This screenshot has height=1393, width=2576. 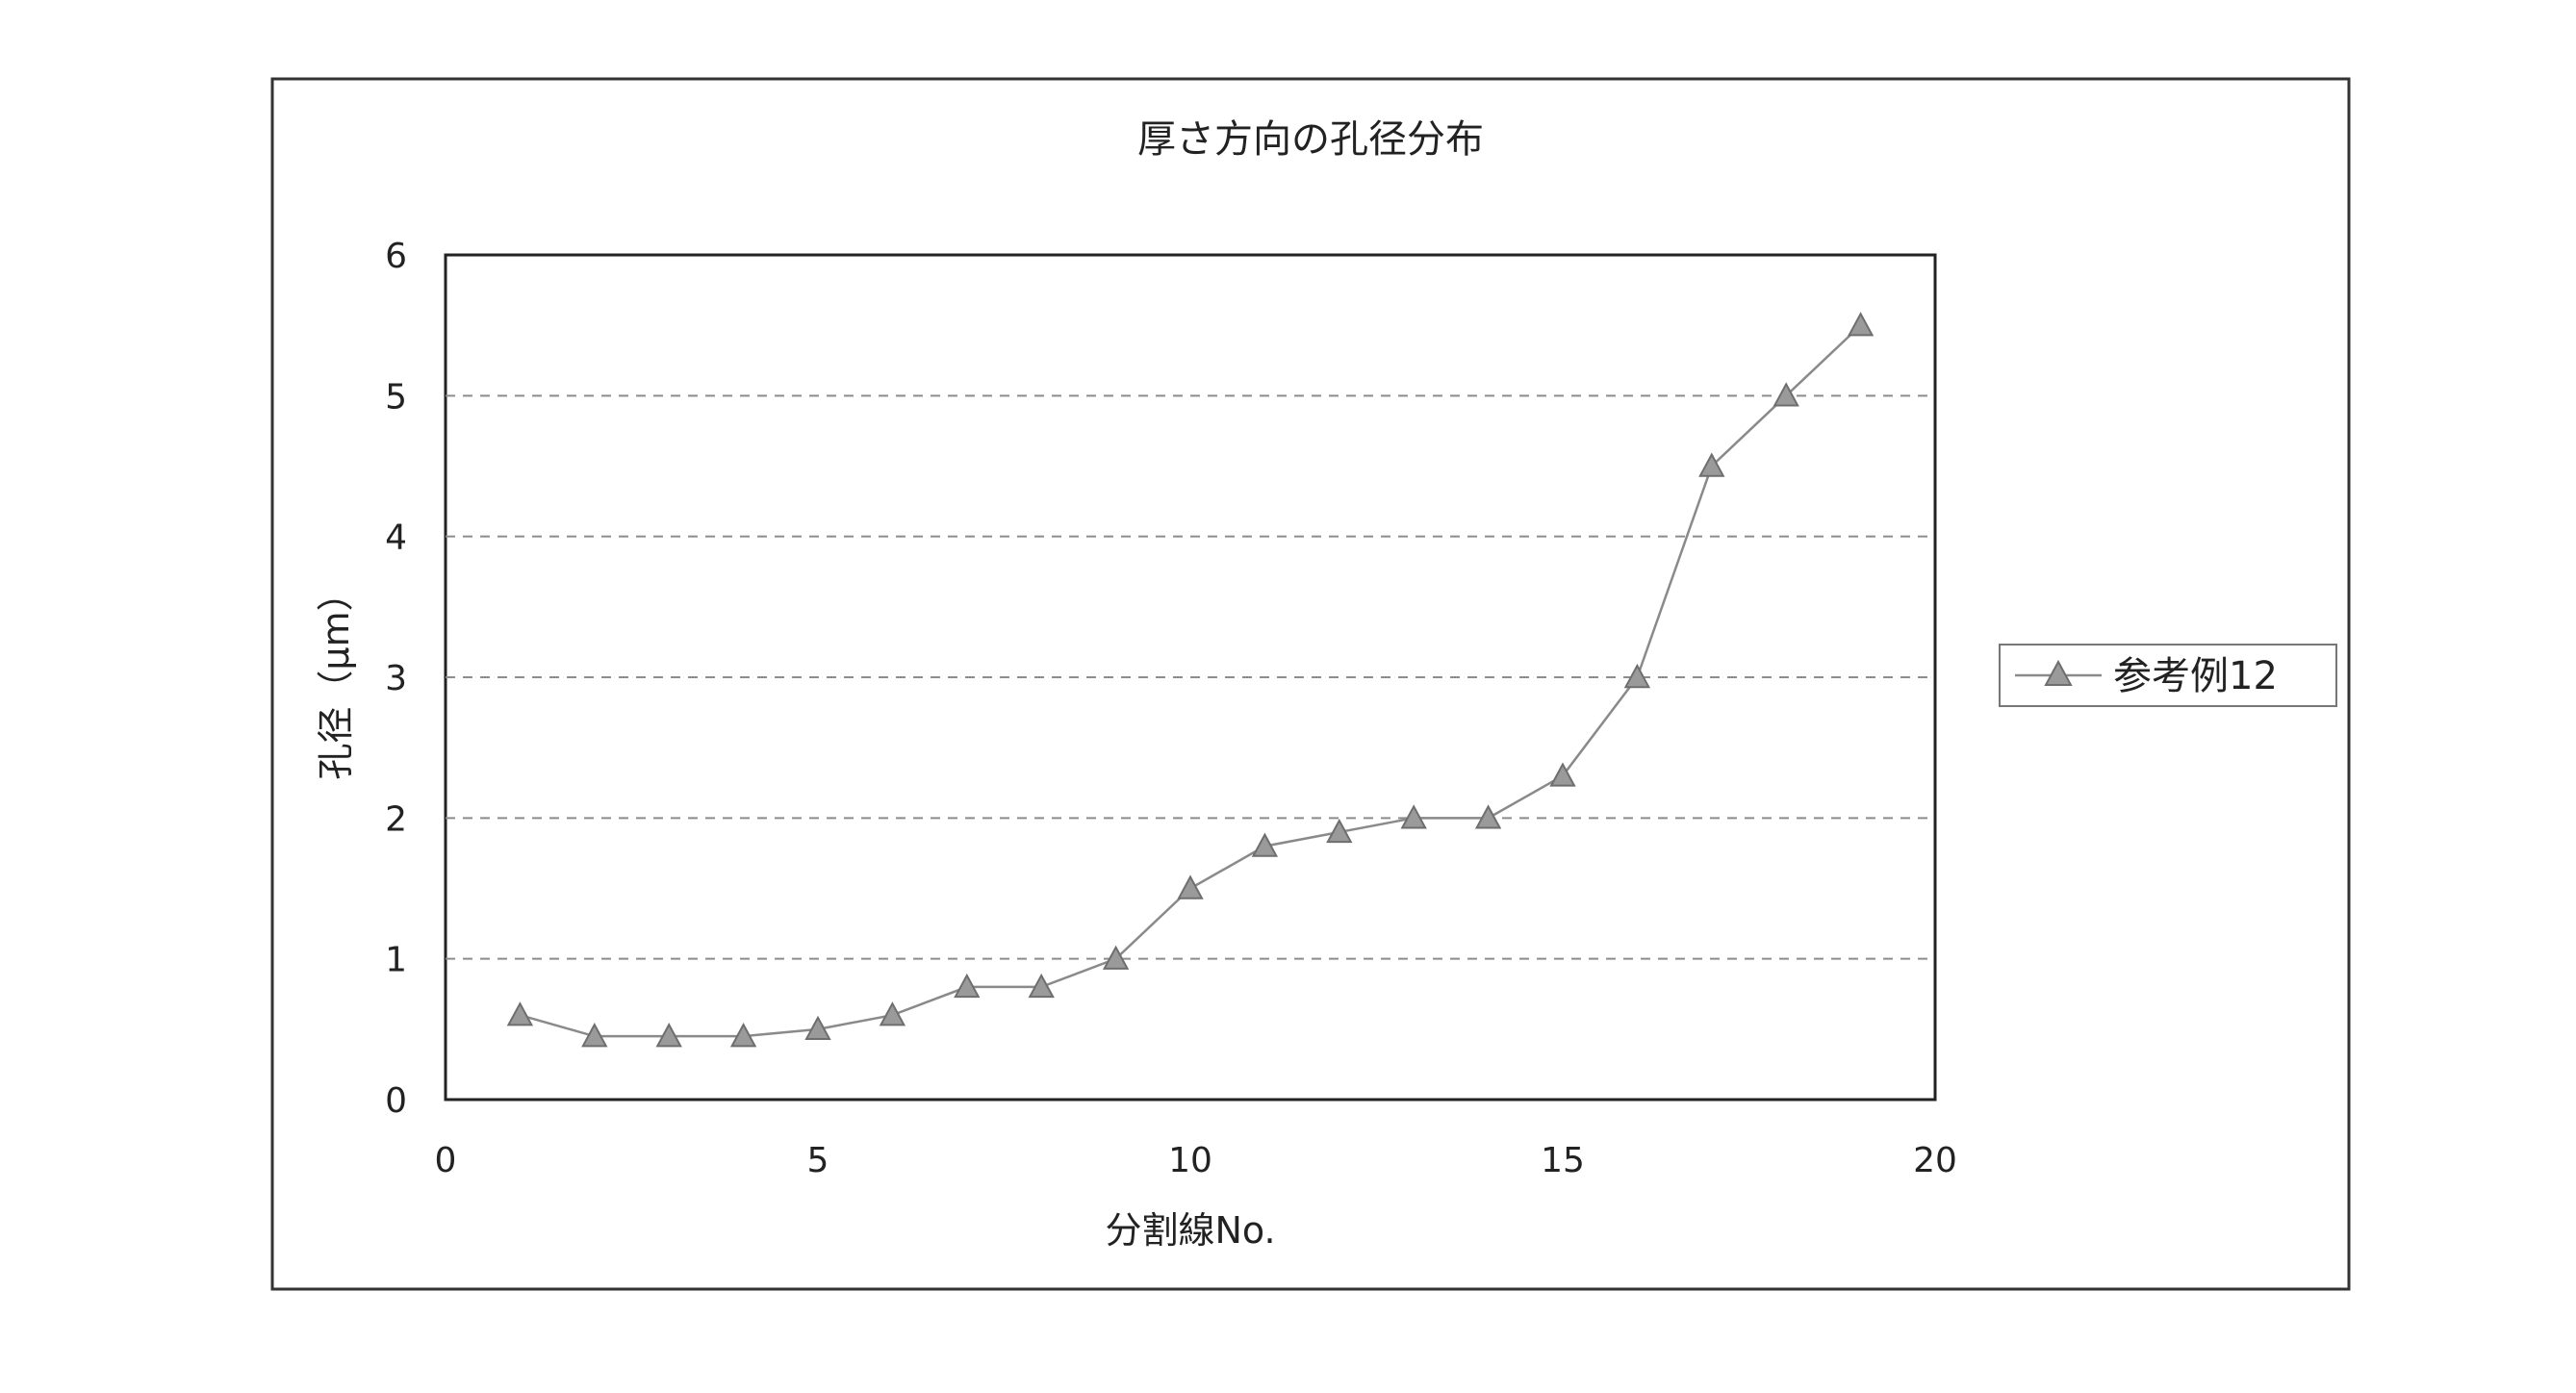 I want to click on y-tick-label: 2, so click(x=396, y=819).